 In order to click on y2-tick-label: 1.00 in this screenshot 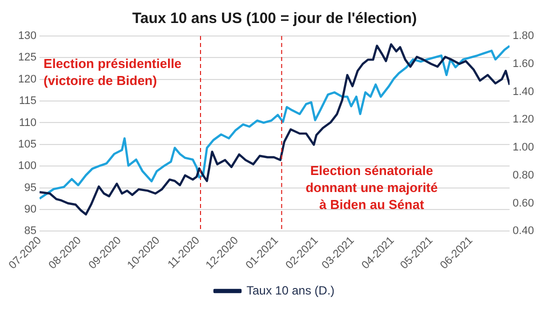, I will do `click(523, 148)`.